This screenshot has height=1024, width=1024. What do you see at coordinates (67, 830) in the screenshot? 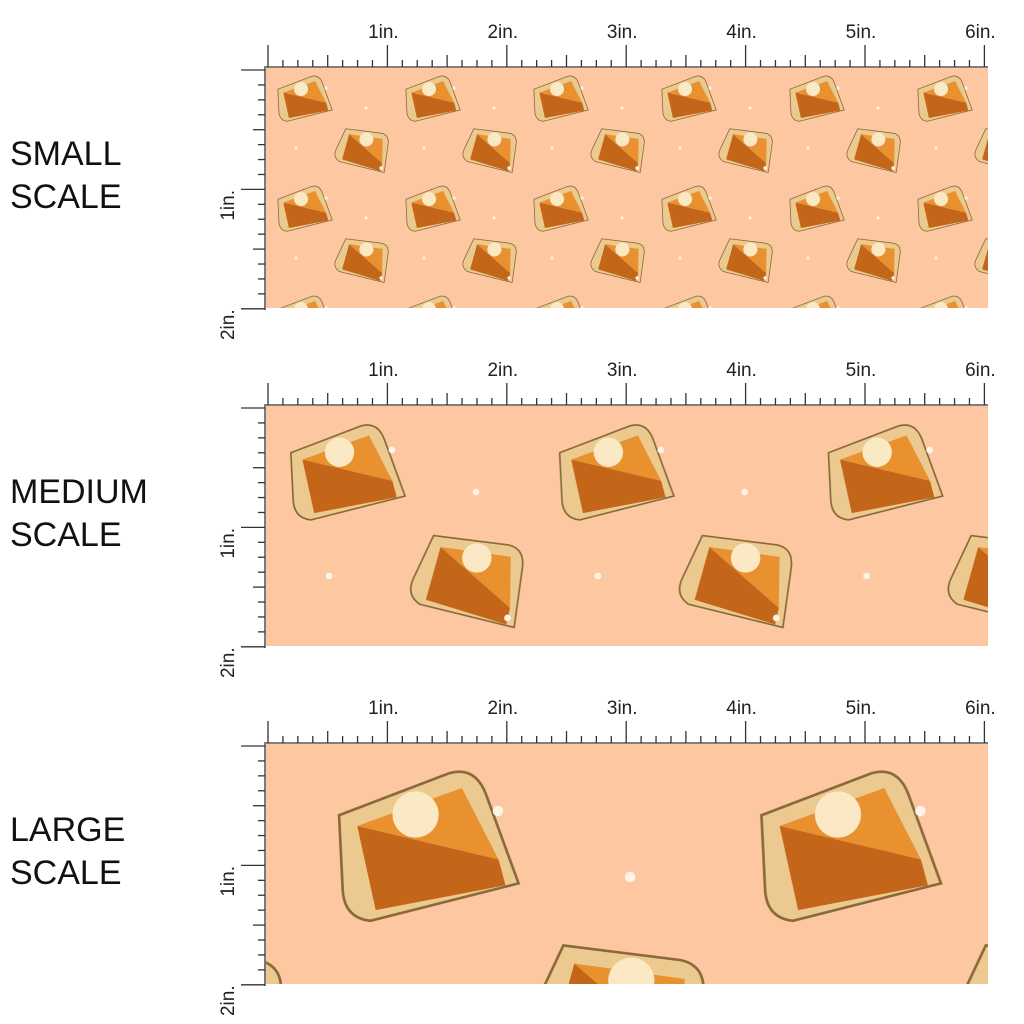
I see `scale-label: LARGE` at bounding box center [67, 830].